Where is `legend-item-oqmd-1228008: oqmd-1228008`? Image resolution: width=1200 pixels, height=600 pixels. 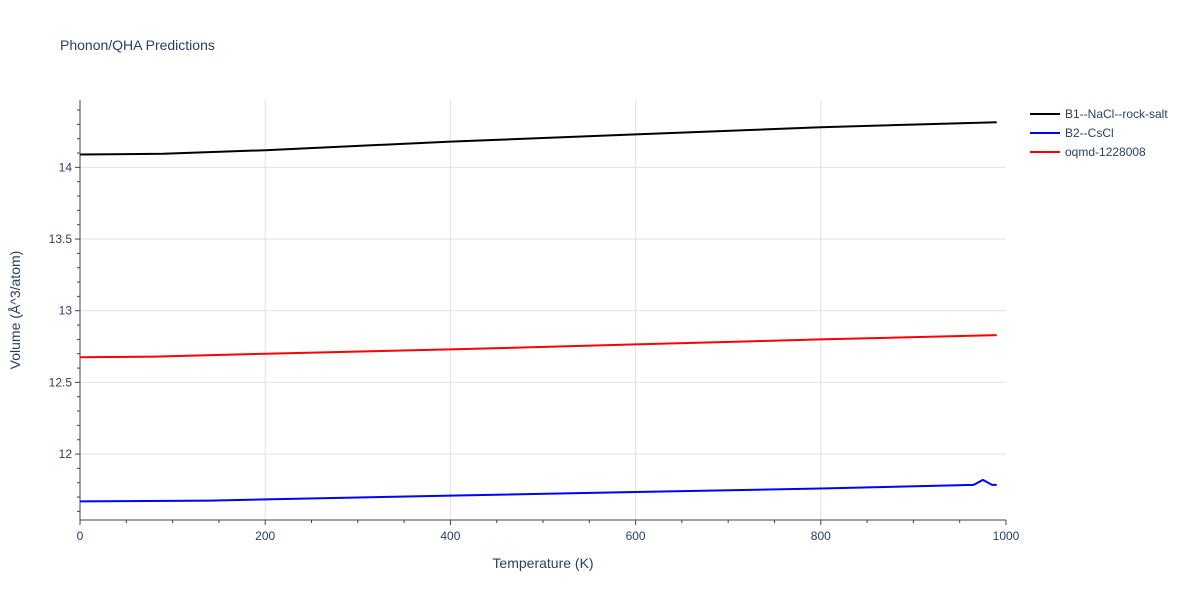
legend-item-oqmd-1228008: oqmd-1228008 is located at coordinates (1088, 152).